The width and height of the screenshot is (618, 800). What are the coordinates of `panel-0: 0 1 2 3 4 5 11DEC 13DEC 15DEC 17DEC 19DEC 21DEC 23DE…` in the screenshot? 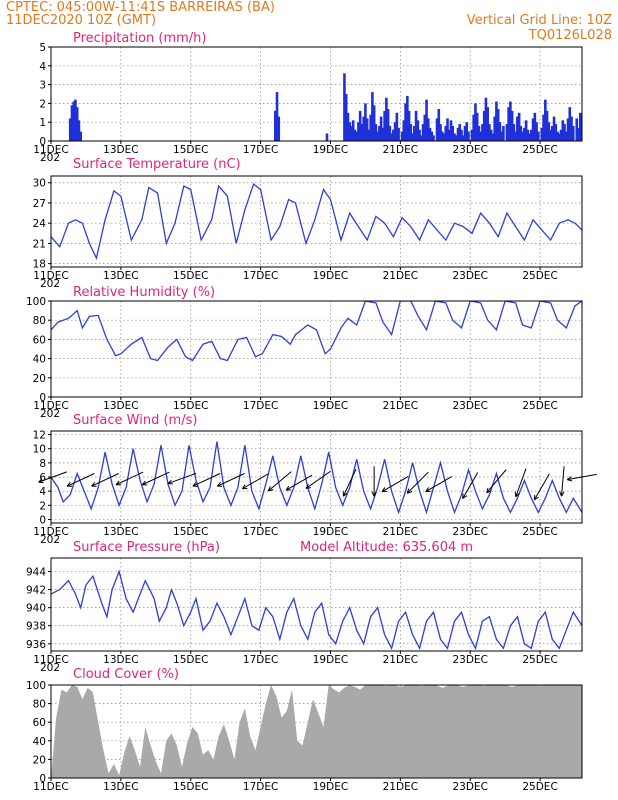 It's located at (308, 97).